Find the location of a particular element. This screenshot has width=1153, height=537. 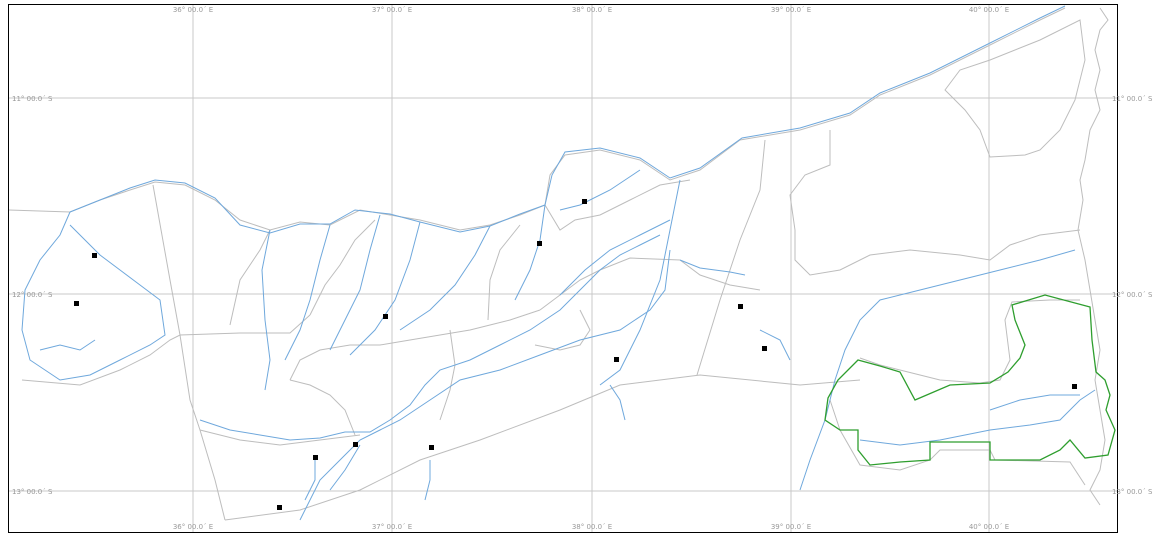

label-right-12s: 12° 00.0´ S is located at coordinates (1132, 295).